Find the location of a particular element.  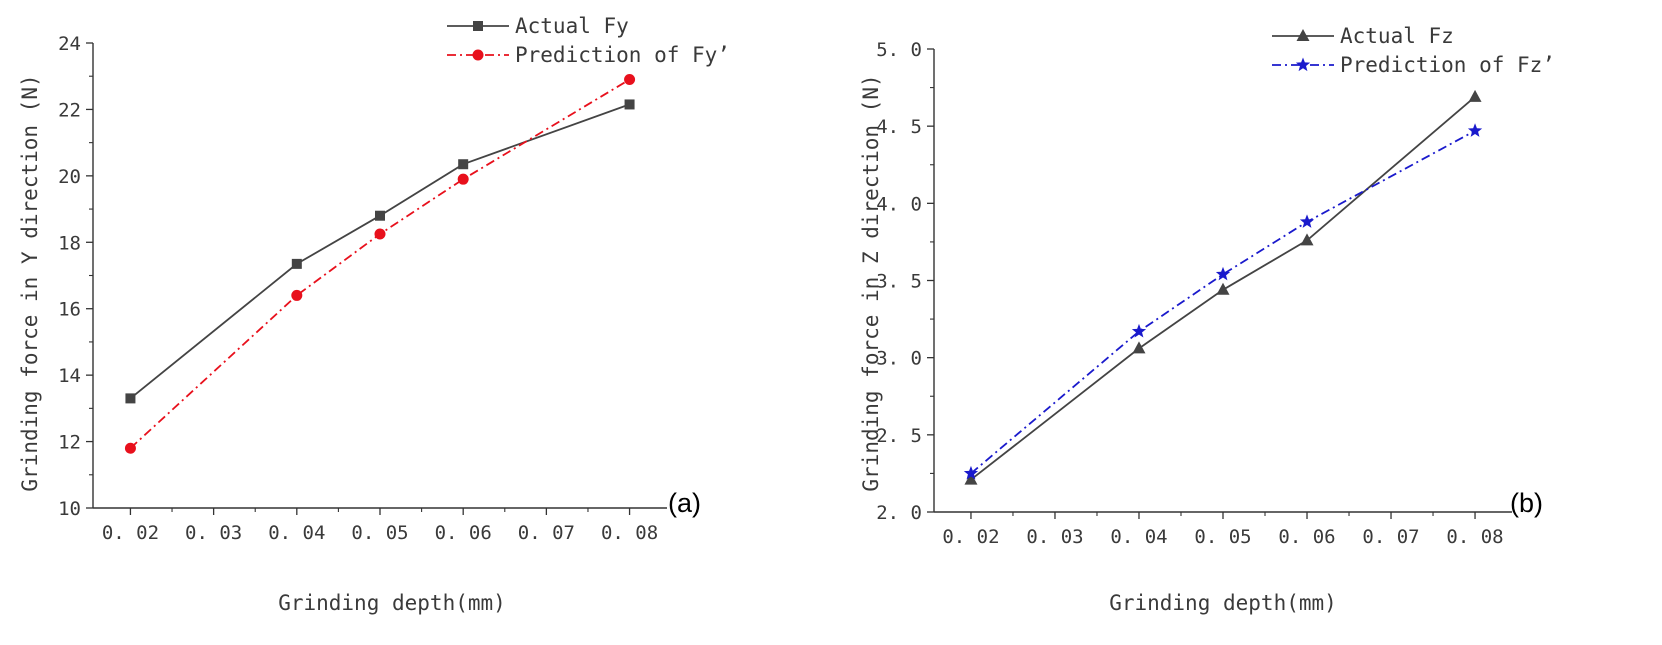

y-tick-label: 2. 0 is located at coordinates (899, 513).